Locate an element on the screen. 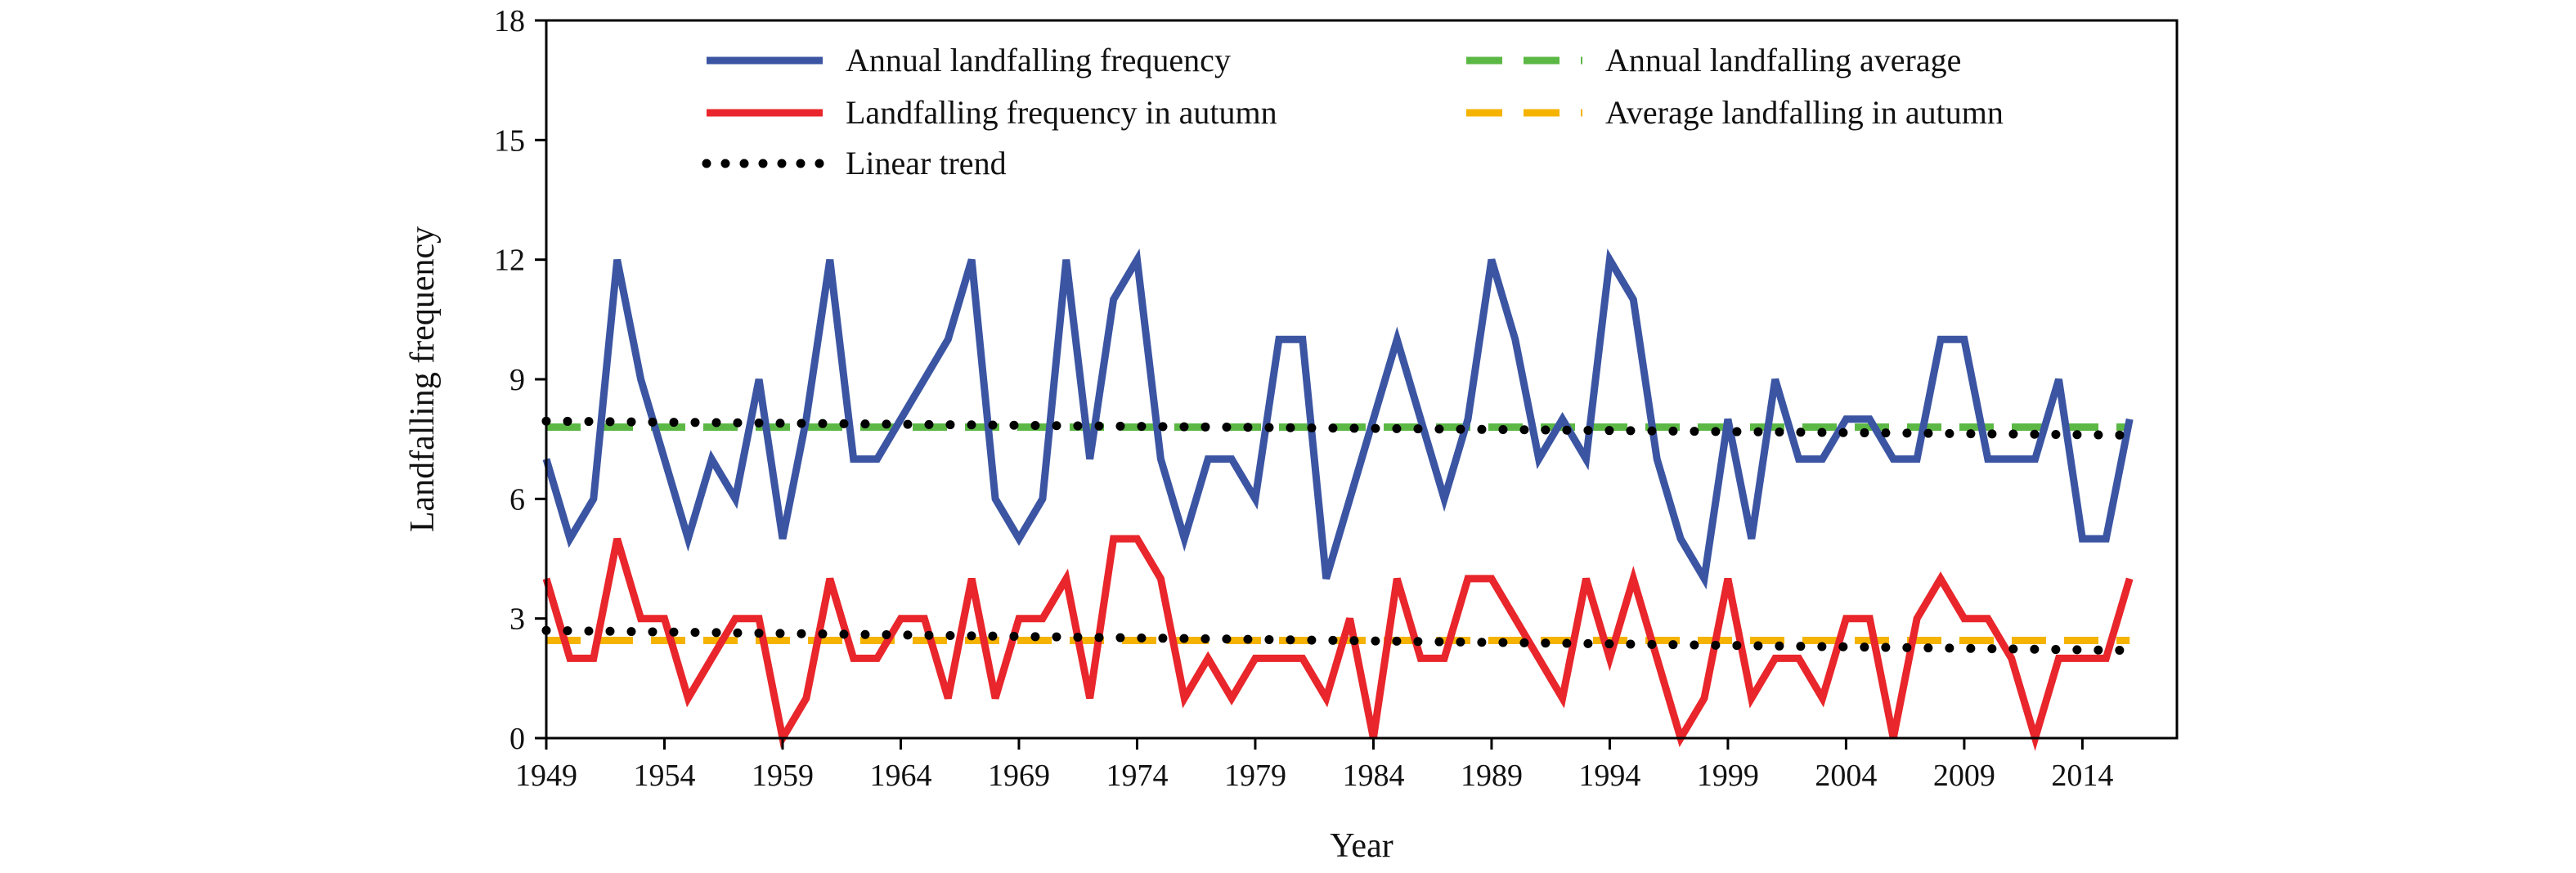 The height and width of the screenshot is (873, 2576). y-tick-label: 6 is located at coordinates (517, 500).